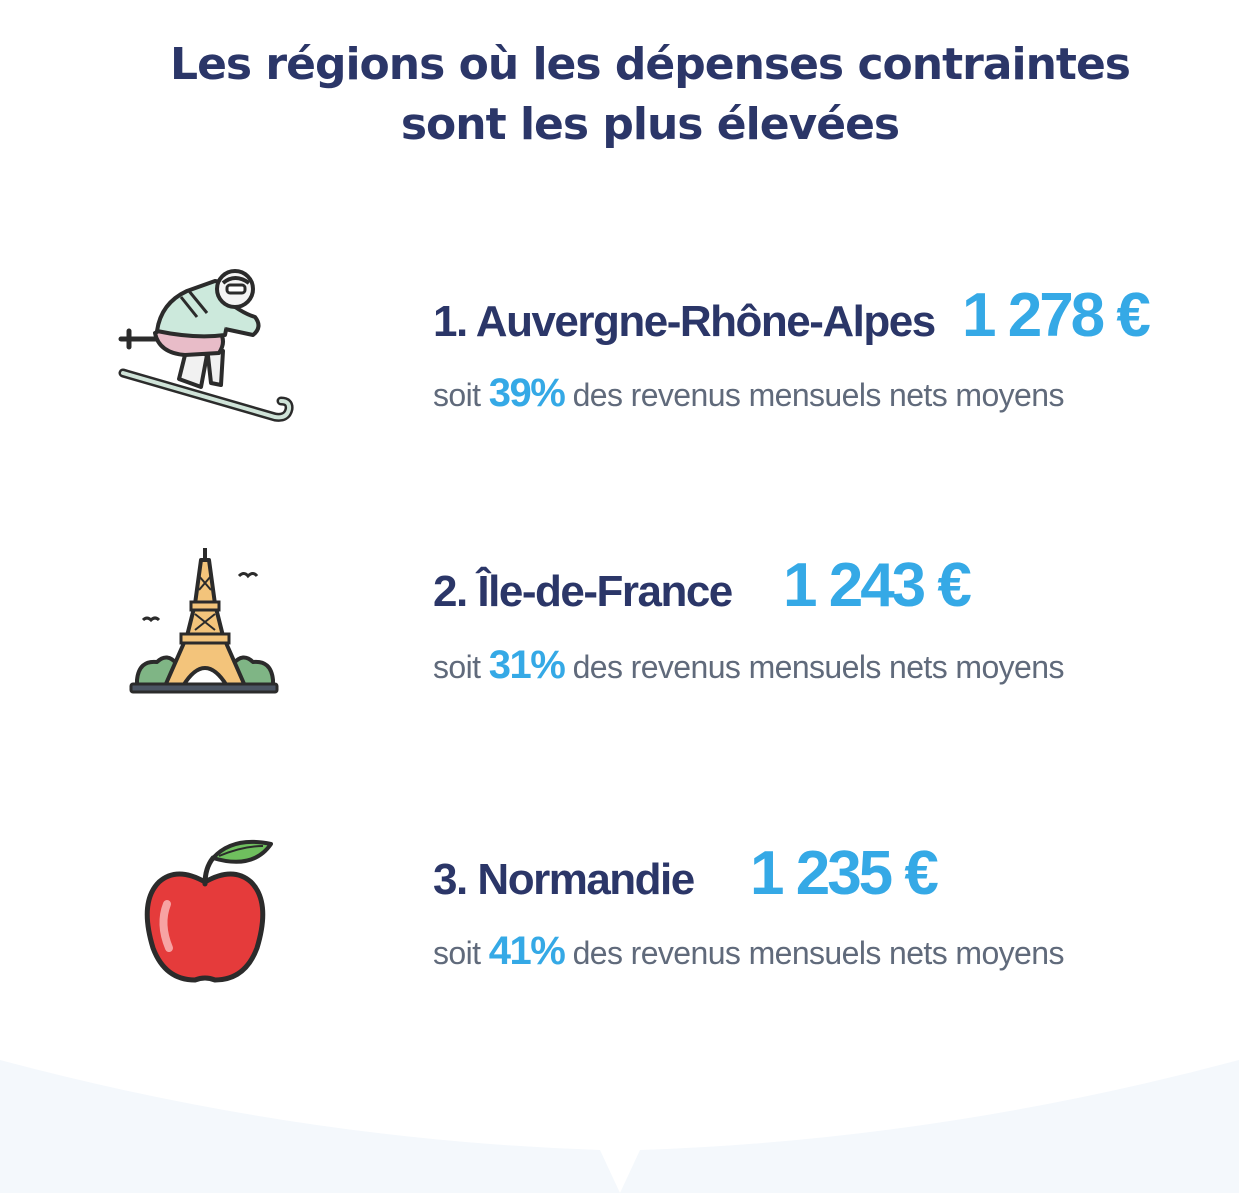  Describe the element at coordinates (527, 665) in the screenshot. I see `percent-value: 31%` at that location.